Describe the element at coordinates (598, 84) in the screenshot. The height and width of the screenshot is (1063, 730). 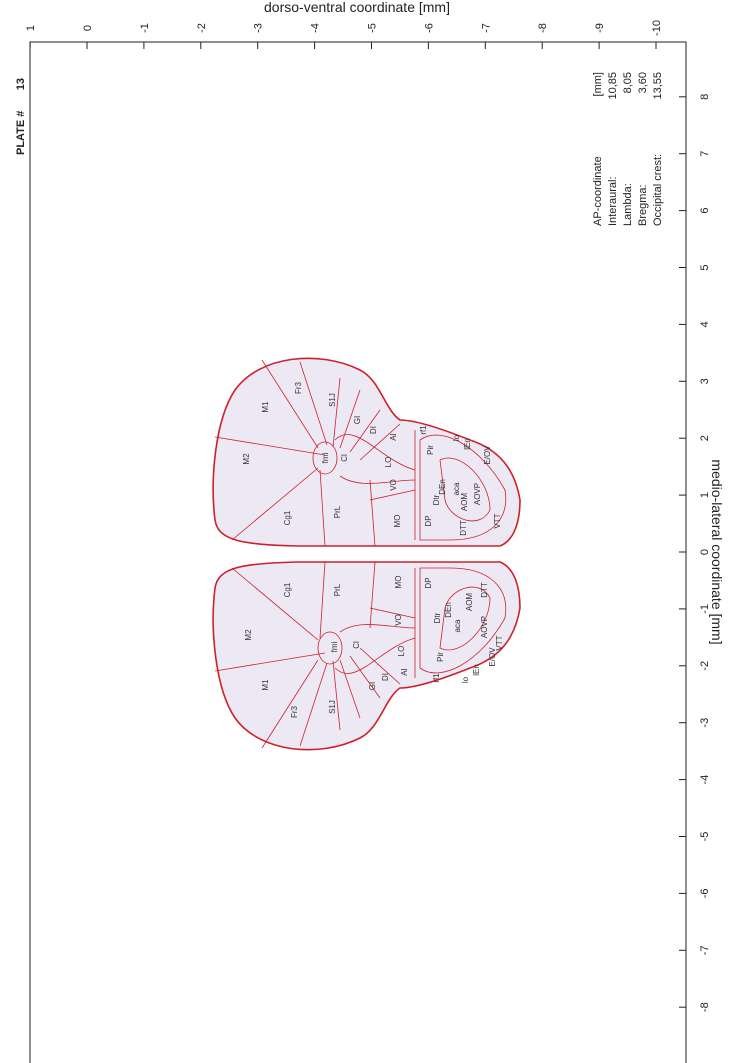
I see `info-value: [mm]` at that location.